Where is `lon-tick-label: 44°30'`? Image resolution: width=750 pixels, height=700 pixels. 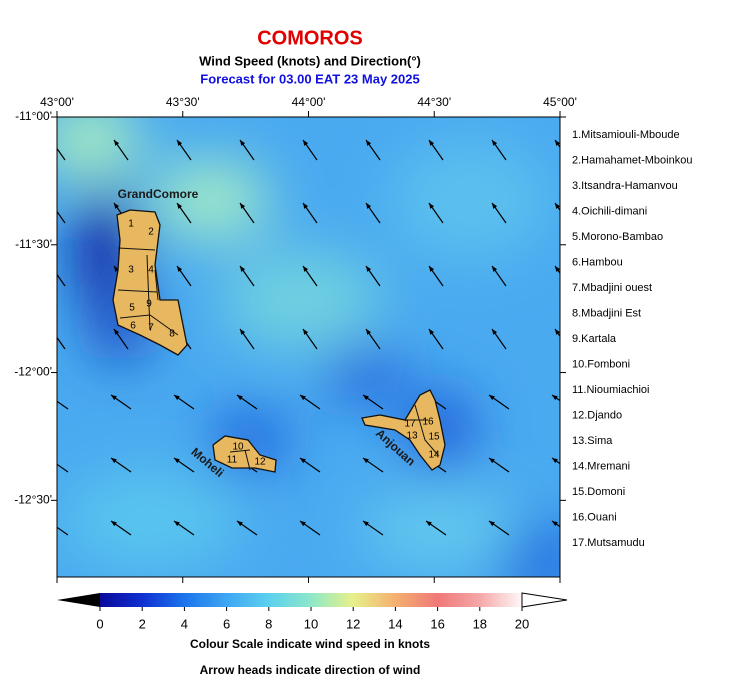
lon-tick-label: 44°30' is located at coordinates (434, 102).